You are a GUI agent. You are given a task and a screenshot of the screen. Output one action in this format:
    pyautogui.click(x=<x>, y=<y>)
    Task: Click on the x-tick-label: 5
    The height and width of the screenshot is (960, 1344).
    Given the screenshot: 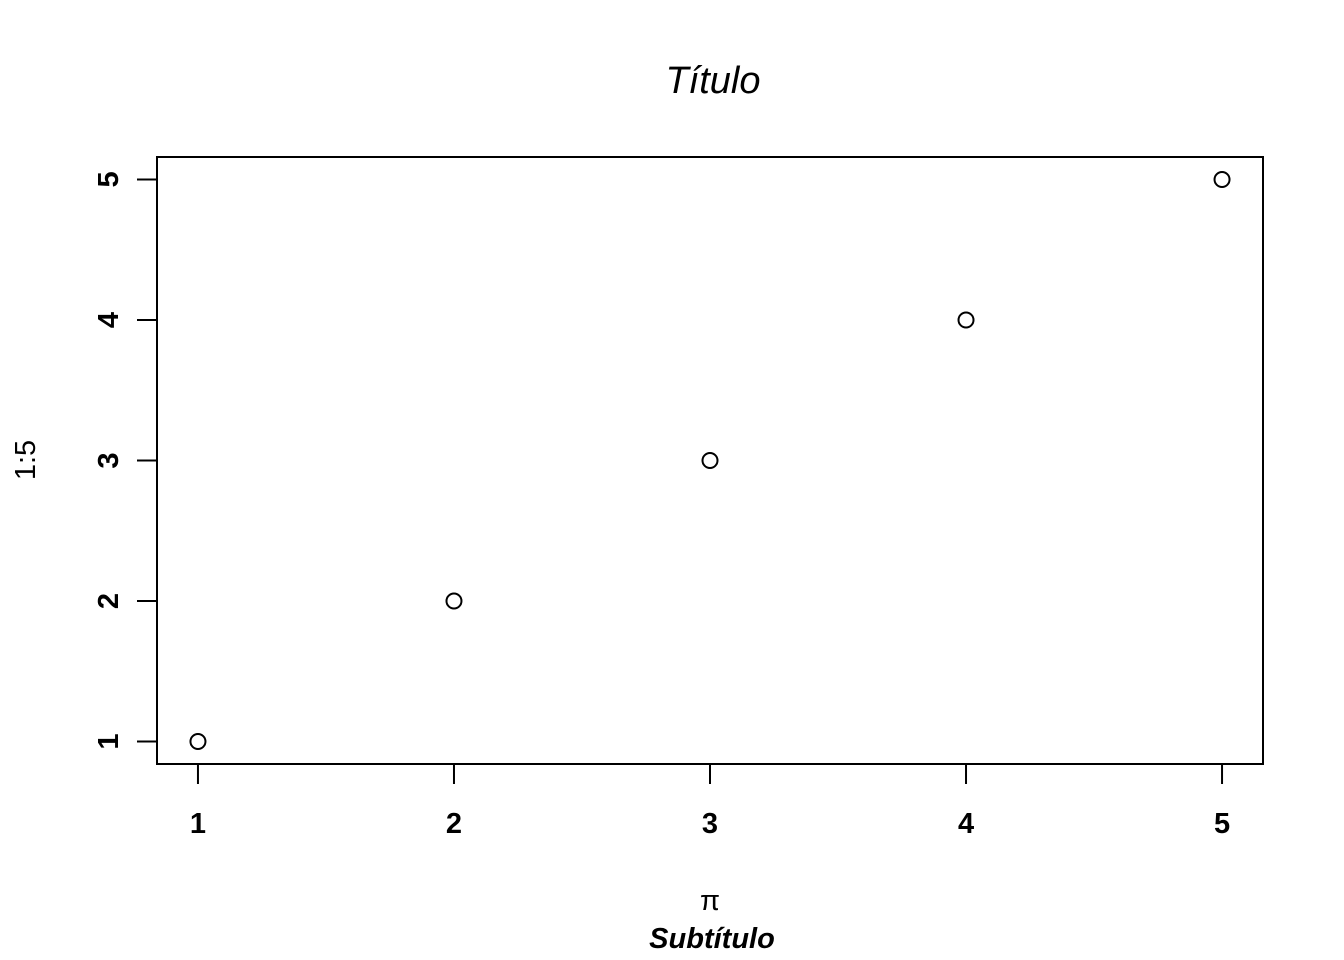 What is the action you would take?
    pyautogui.click(x=1222, y=824)
    